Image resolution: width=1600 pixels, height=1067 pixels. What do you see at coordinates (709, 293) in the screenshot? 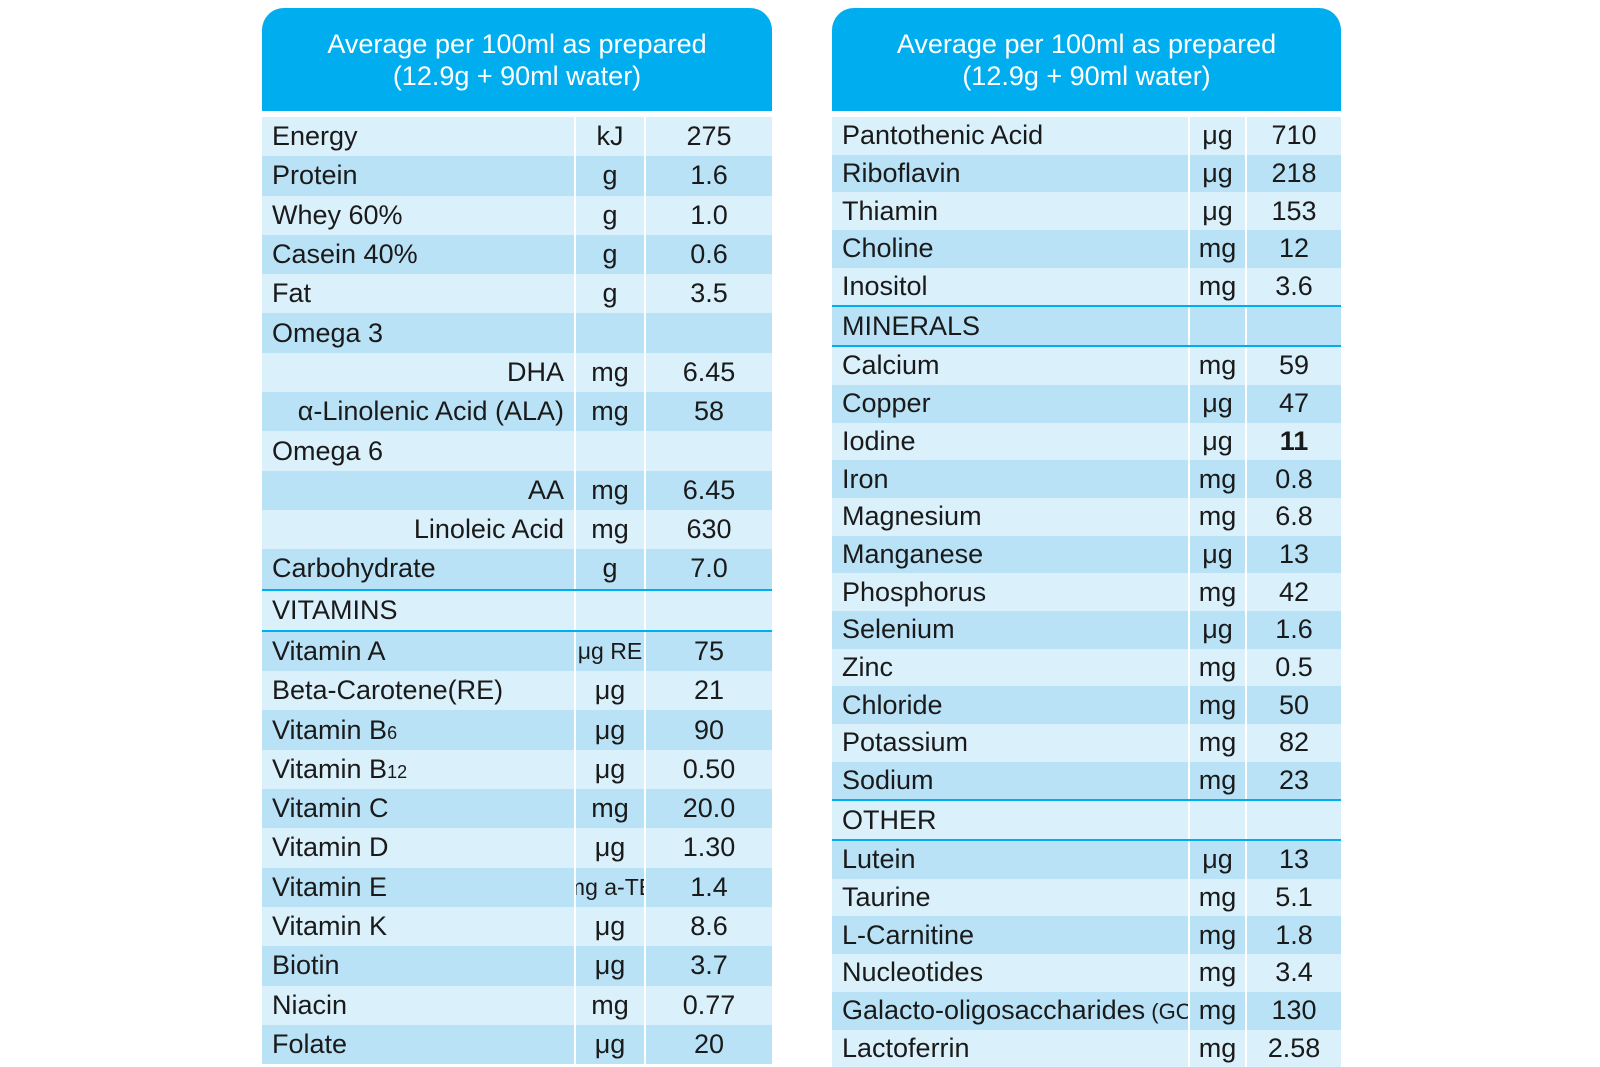
I see `nutrient-value: 3.5` at bounding box center [709, 293].